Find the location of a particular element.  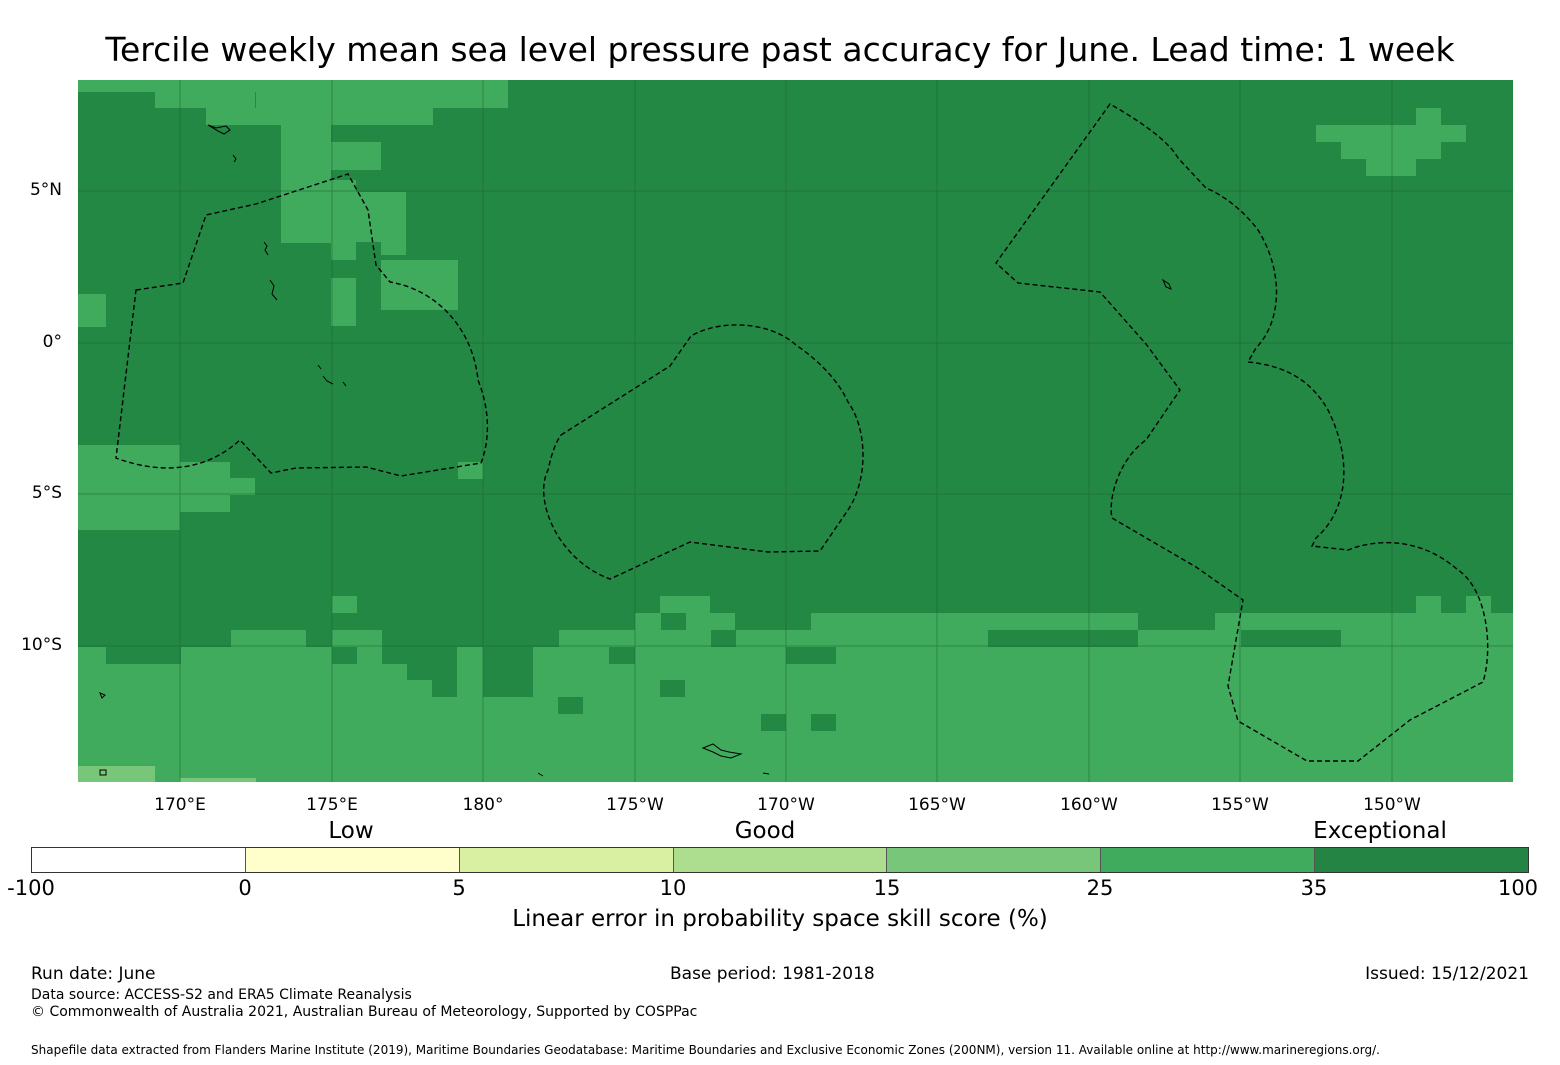

lon-label-160w: 160°W is located at coordinates (1089, 805).